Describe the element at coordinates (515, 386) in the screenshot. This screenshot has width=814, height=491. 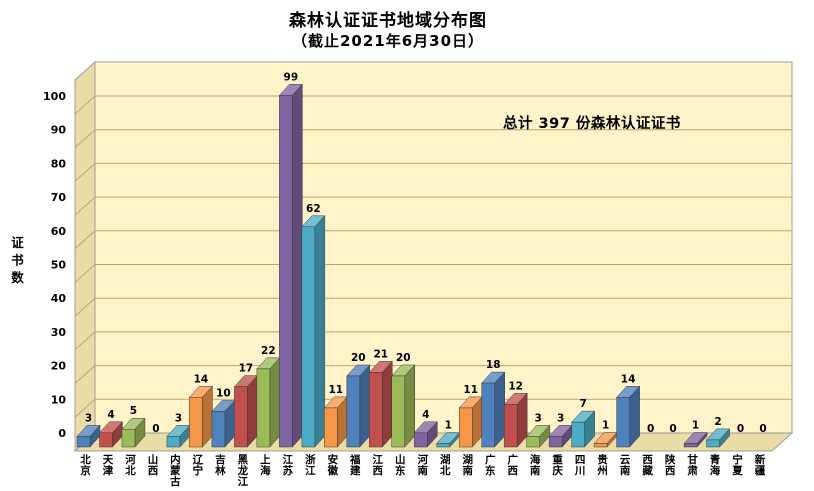
I see `bar-value-label: 12` at that location.